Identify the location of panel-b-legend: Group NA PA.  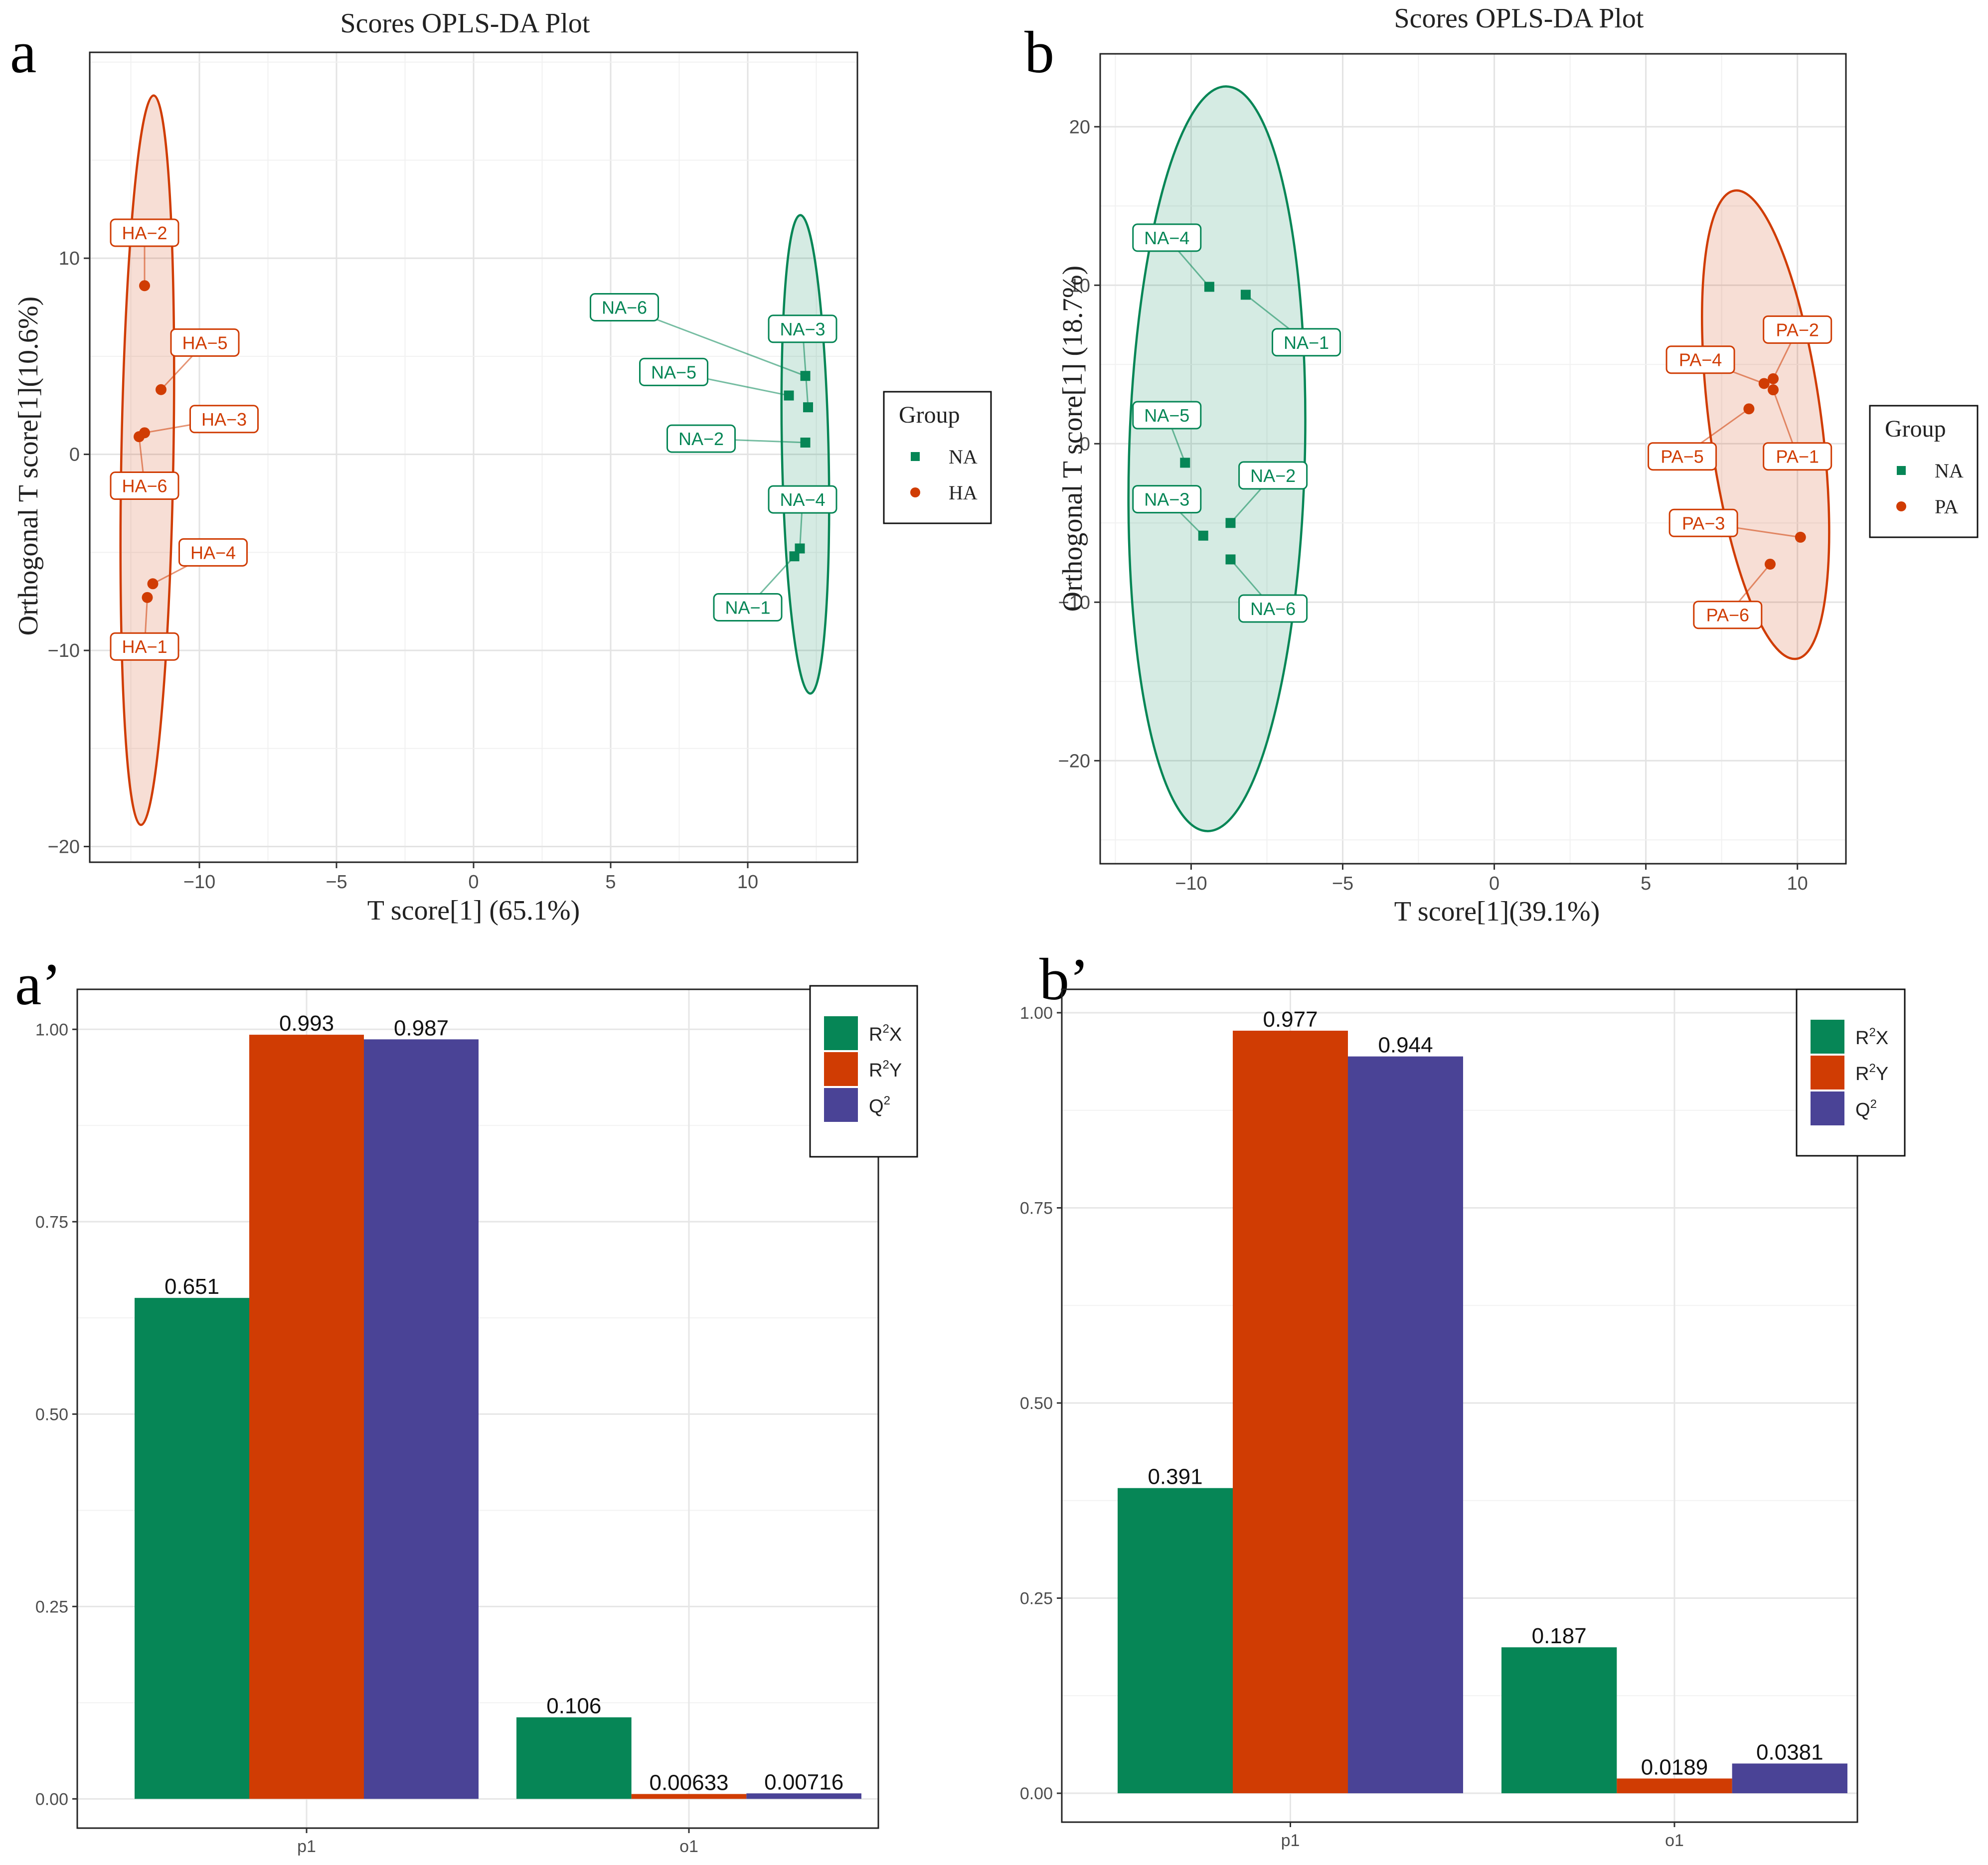
(1924, 471).